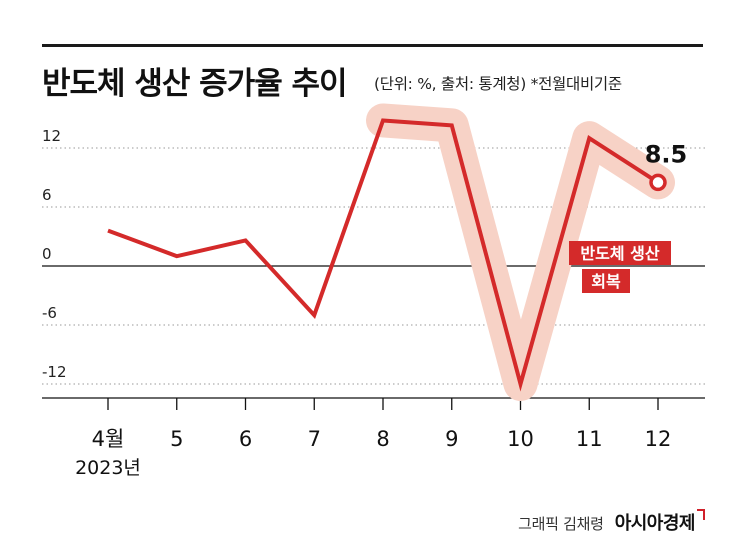  I want to click on brand-logo: 아시아경제, so click(655, 523).